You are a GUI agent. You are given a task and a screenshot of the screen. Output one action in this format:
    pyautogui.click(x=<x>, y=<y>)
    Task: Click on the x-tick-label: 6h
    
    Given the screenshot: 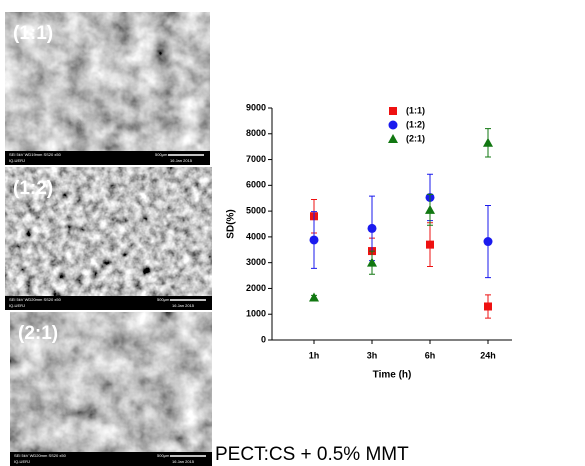 What is the action you would take?
    pyautogui.click(x=430, y=355)
    